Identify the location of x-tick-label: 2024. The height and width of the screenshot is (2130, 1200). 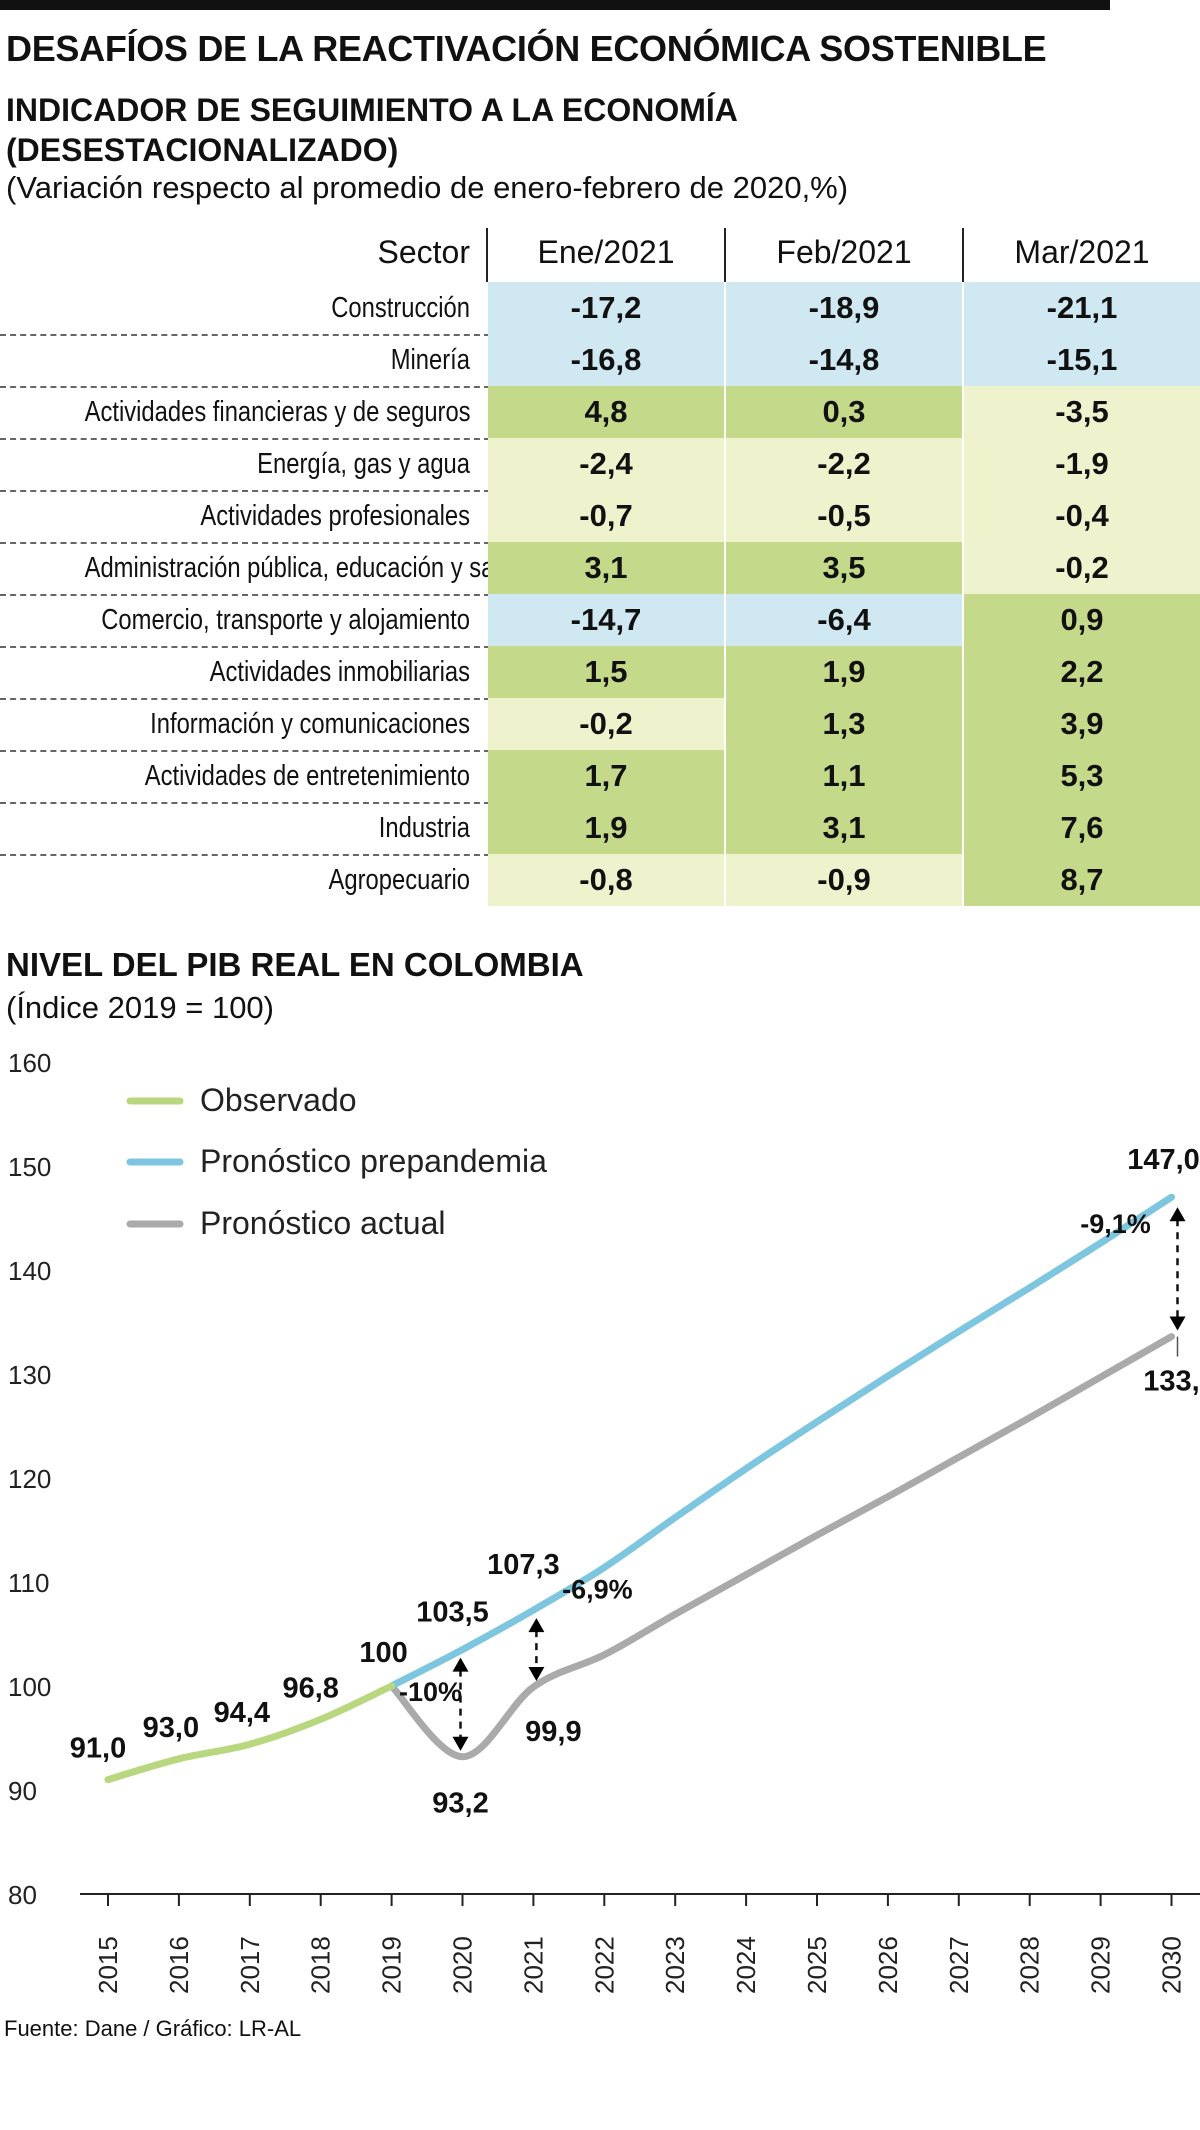
(746, 1965).